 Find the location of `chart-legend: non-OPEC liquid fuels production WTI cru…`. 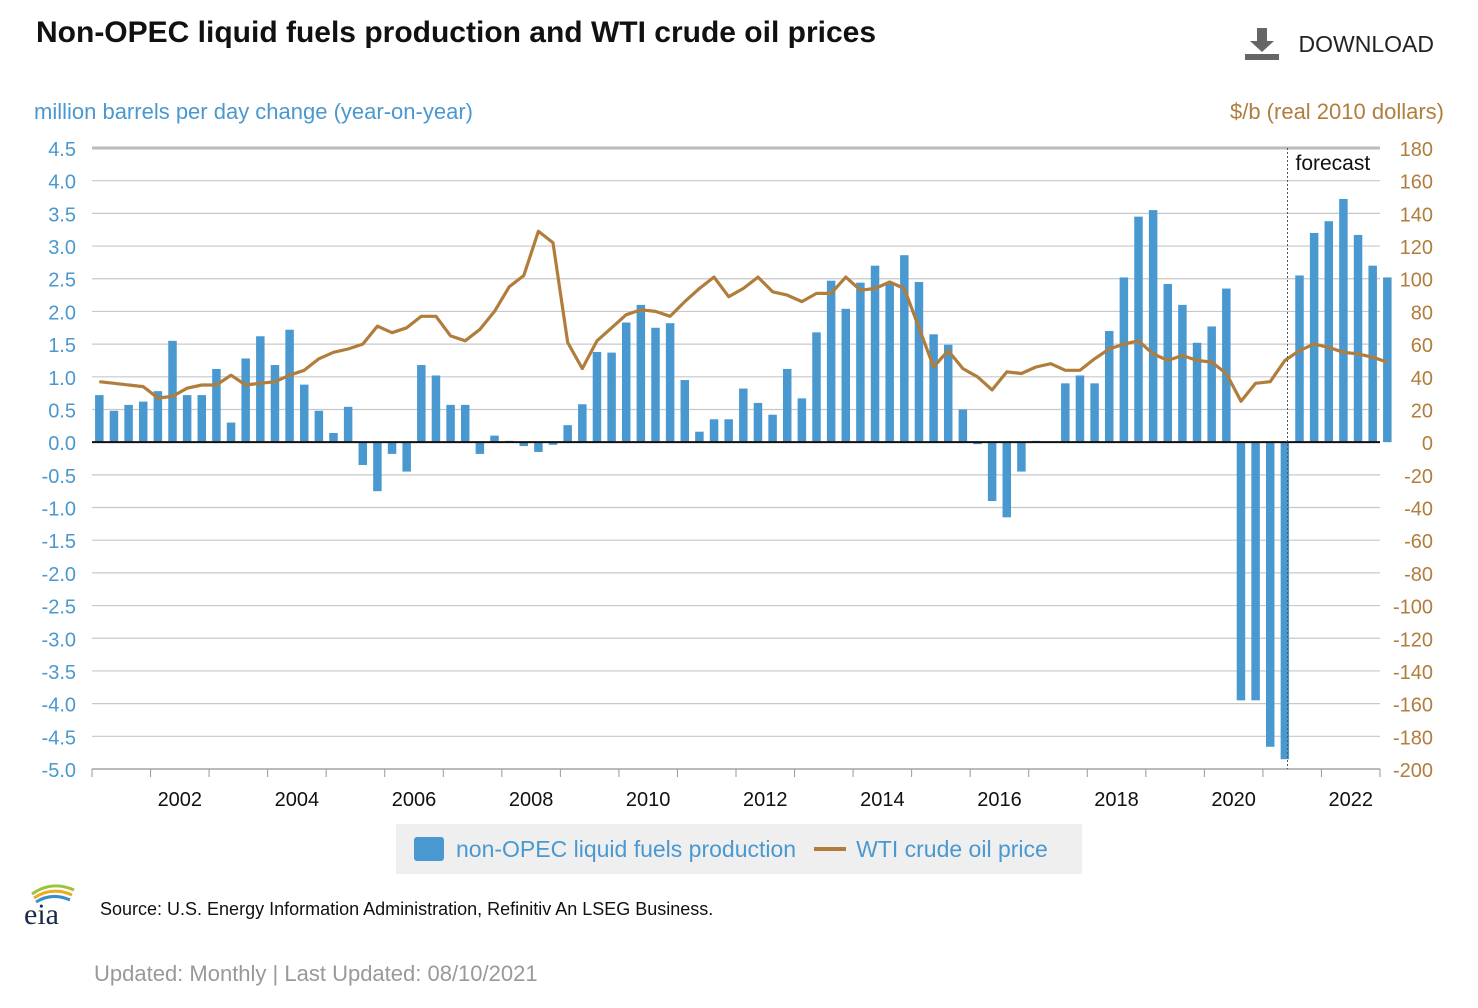

chart-legend: non-OPEC liquid fuels production WTI cru… is located at coordinates (739, 849).